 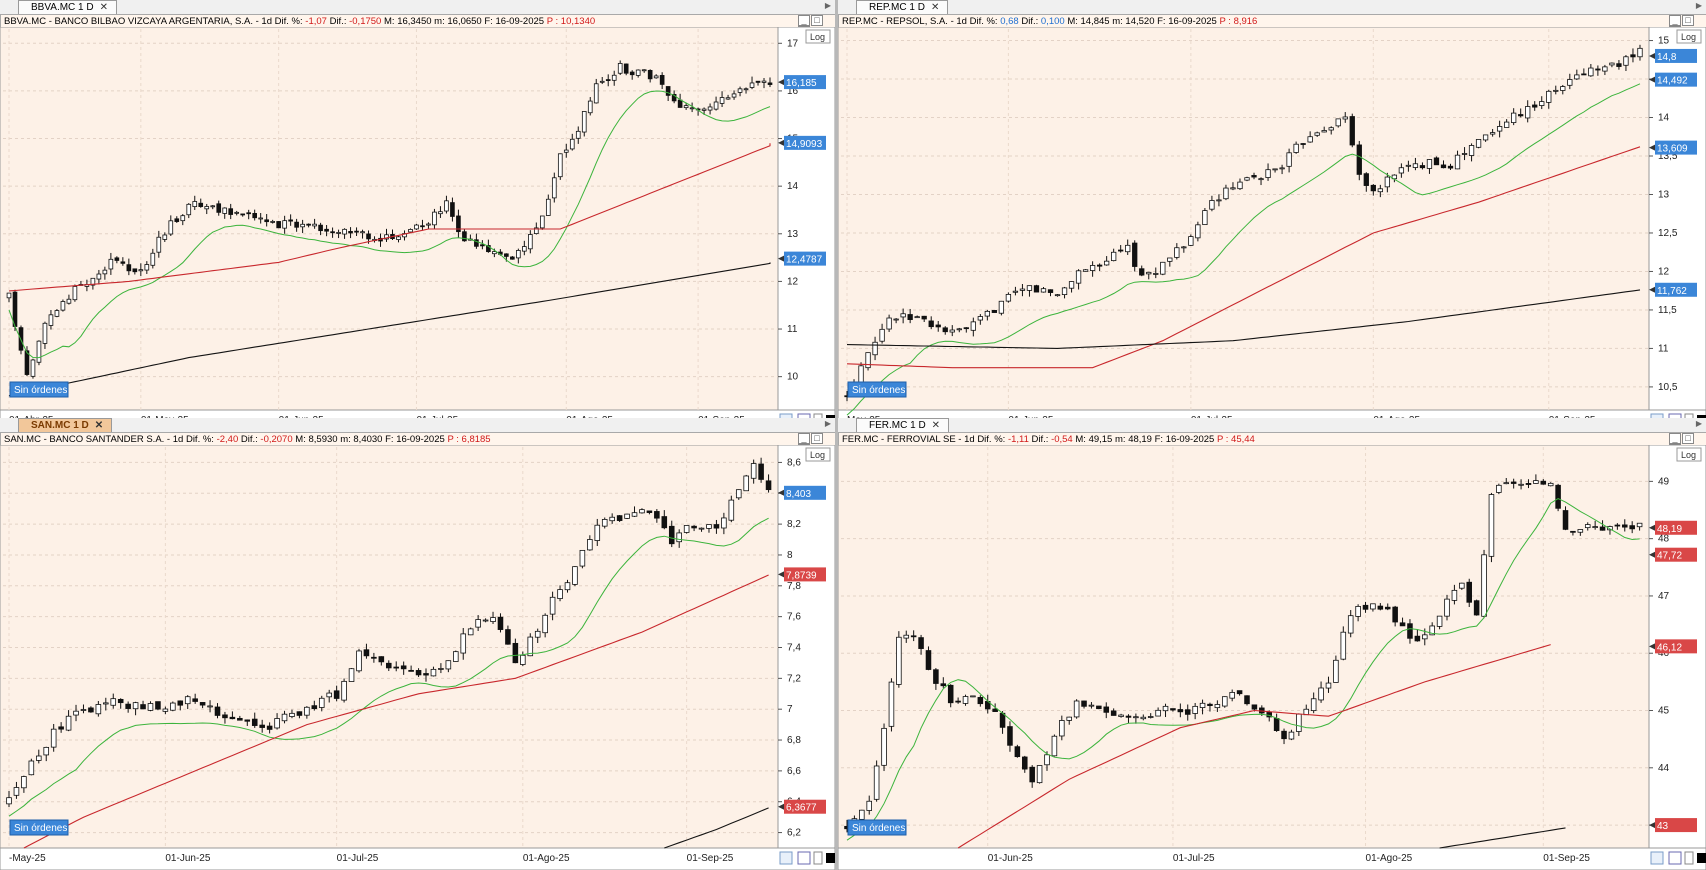 What do you see at coordinates (1652, 825) in the screenshot?
I see `price-tag-arrow` at bounding box center [1652, 825].